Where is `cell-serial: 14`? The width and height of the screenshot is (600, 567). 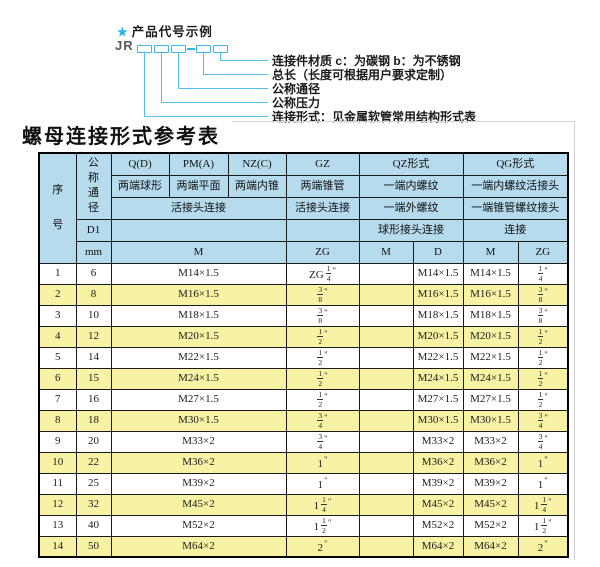
cell-serial: 14 is located at coordinates (57, 546).